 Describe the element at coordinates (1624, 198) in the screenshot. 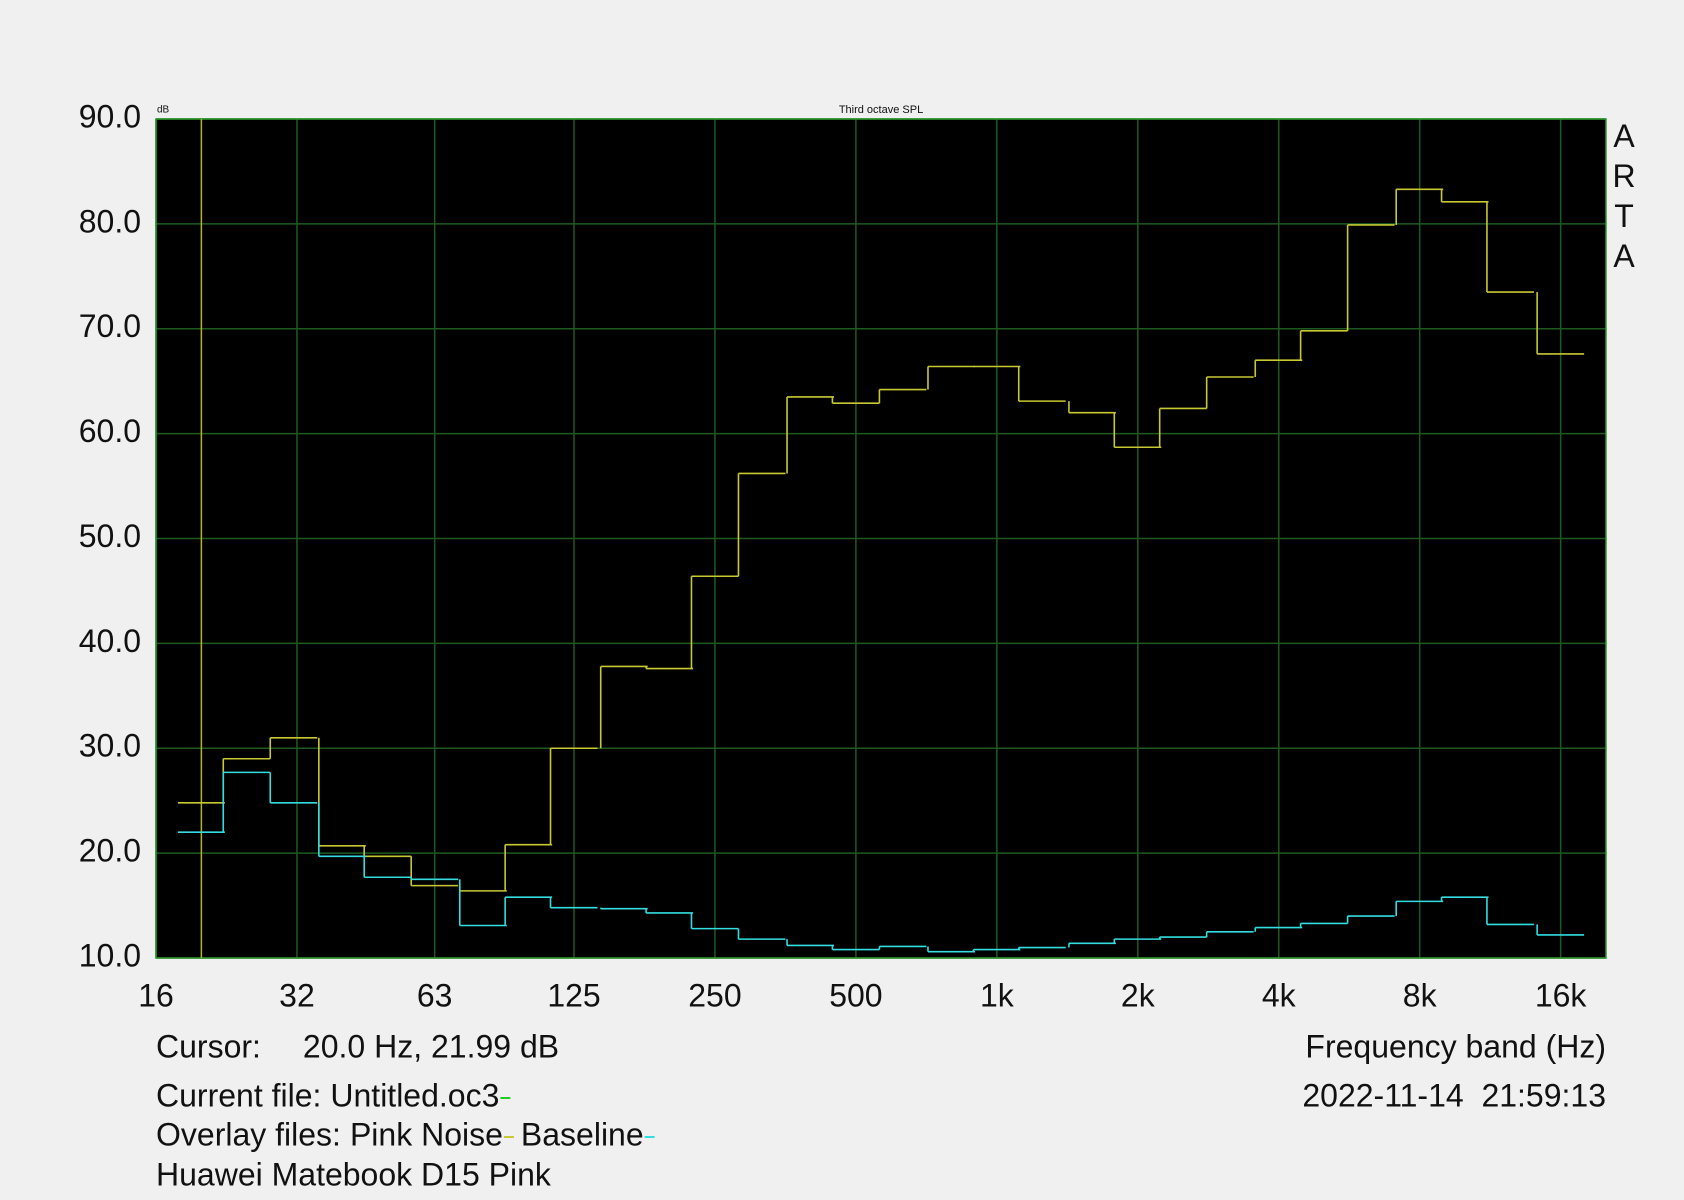

I see `watermark: ARTA` at that location.